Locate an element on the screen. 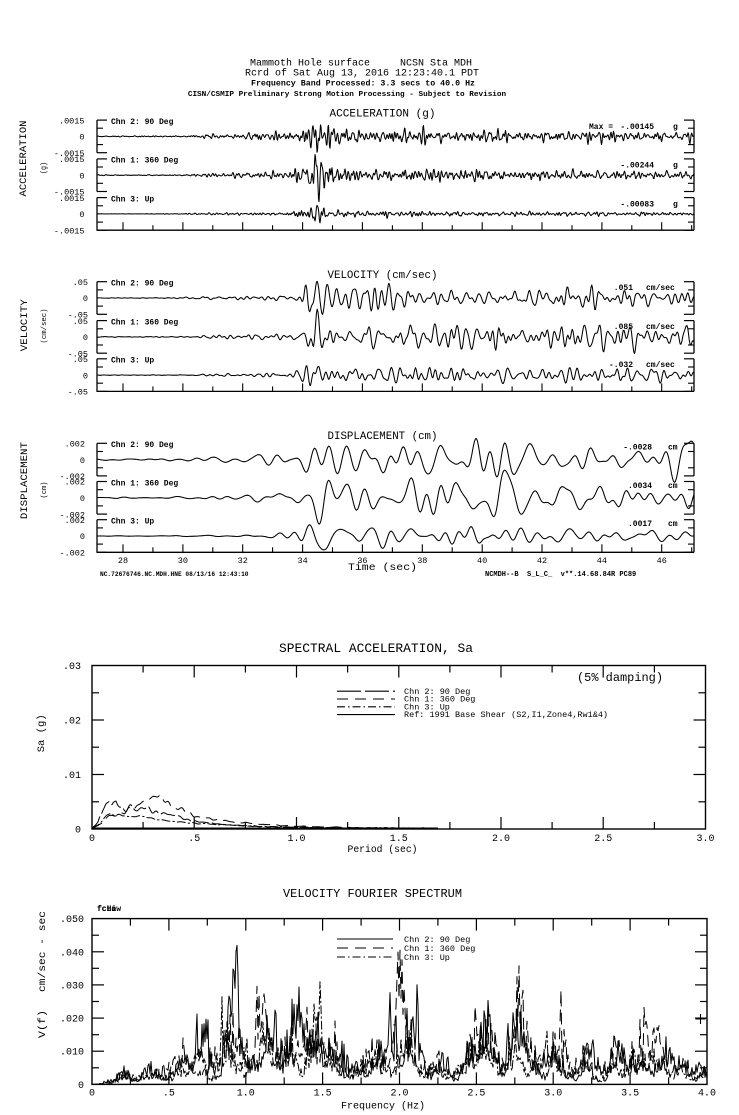 This screenshot has height=1115, width=739. svg-text: V(f) is located at coordinates (43, 1024).